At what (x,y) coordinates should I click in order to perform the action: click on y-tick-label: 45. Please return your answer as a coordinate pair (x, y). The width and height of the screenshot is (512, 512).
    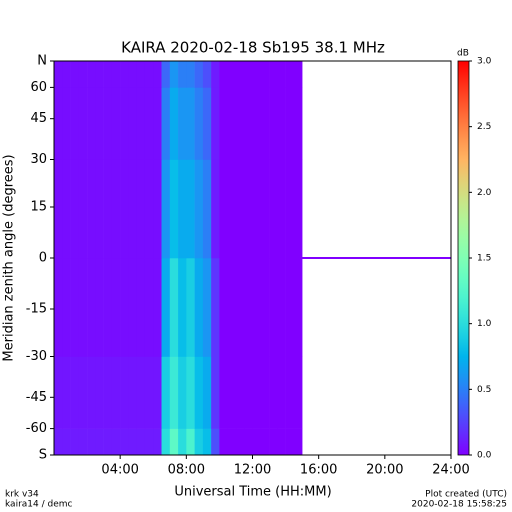
    Looking at the image, I should click on (38, 118).